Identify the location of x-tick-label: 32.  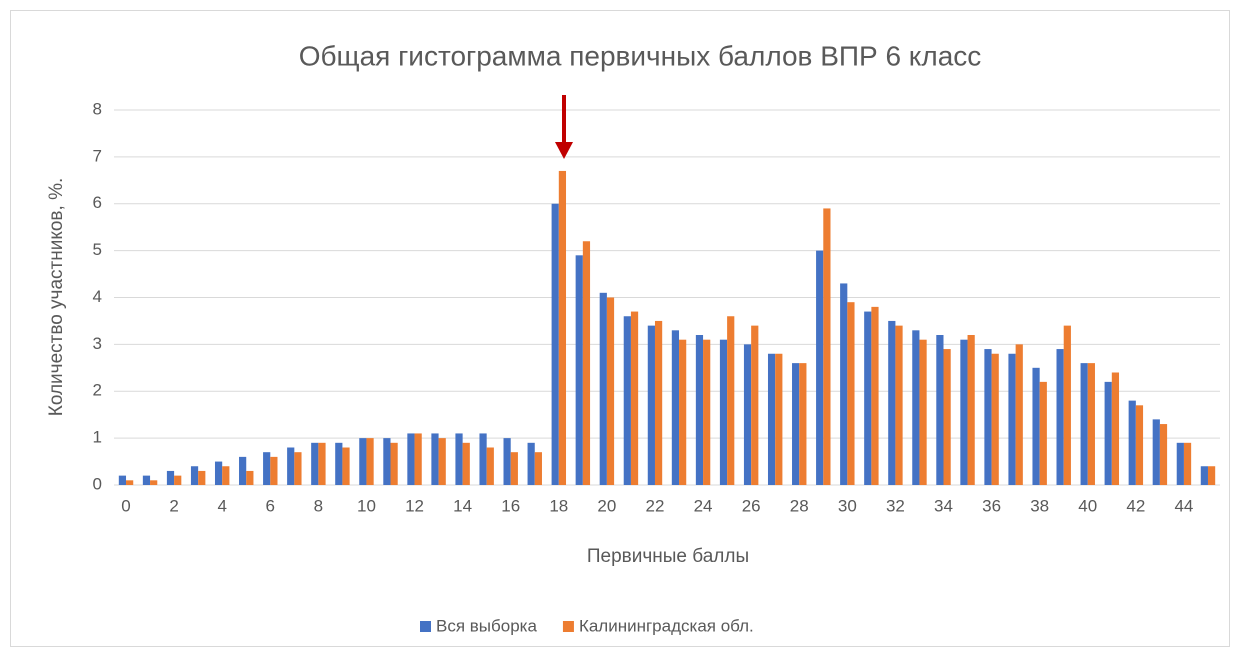
(895, 505).